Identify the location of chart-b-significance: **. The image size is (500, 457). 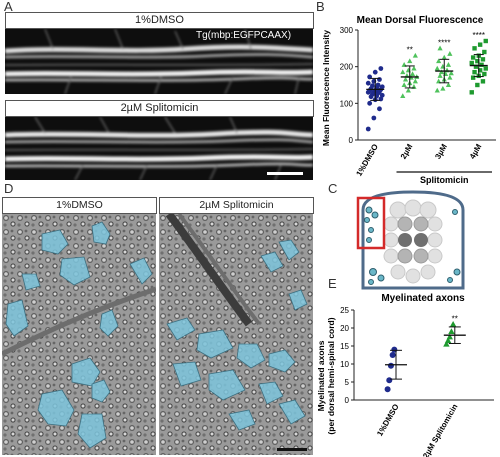
(410, 50).